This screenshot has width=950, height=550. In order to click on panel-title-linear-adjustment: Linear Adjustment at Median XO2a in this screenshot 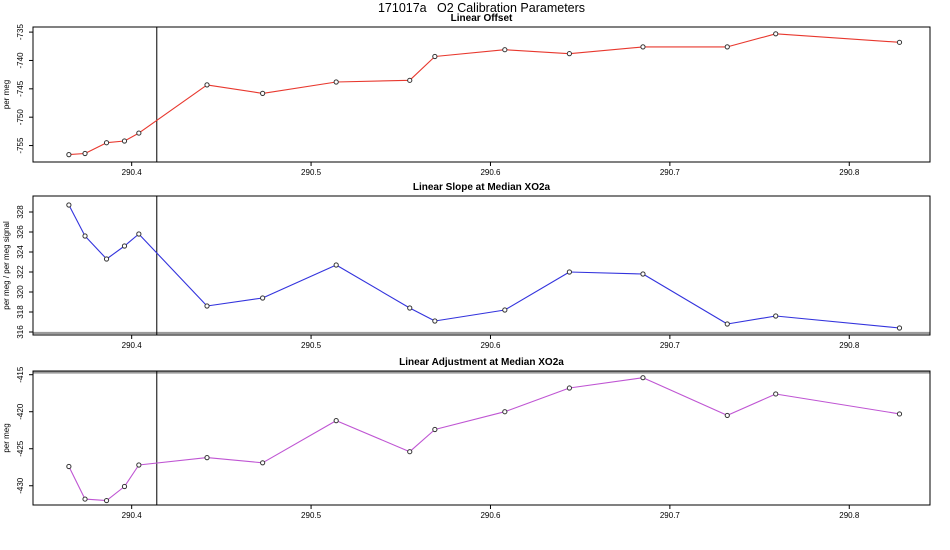, I will do `click(481, 362)`.